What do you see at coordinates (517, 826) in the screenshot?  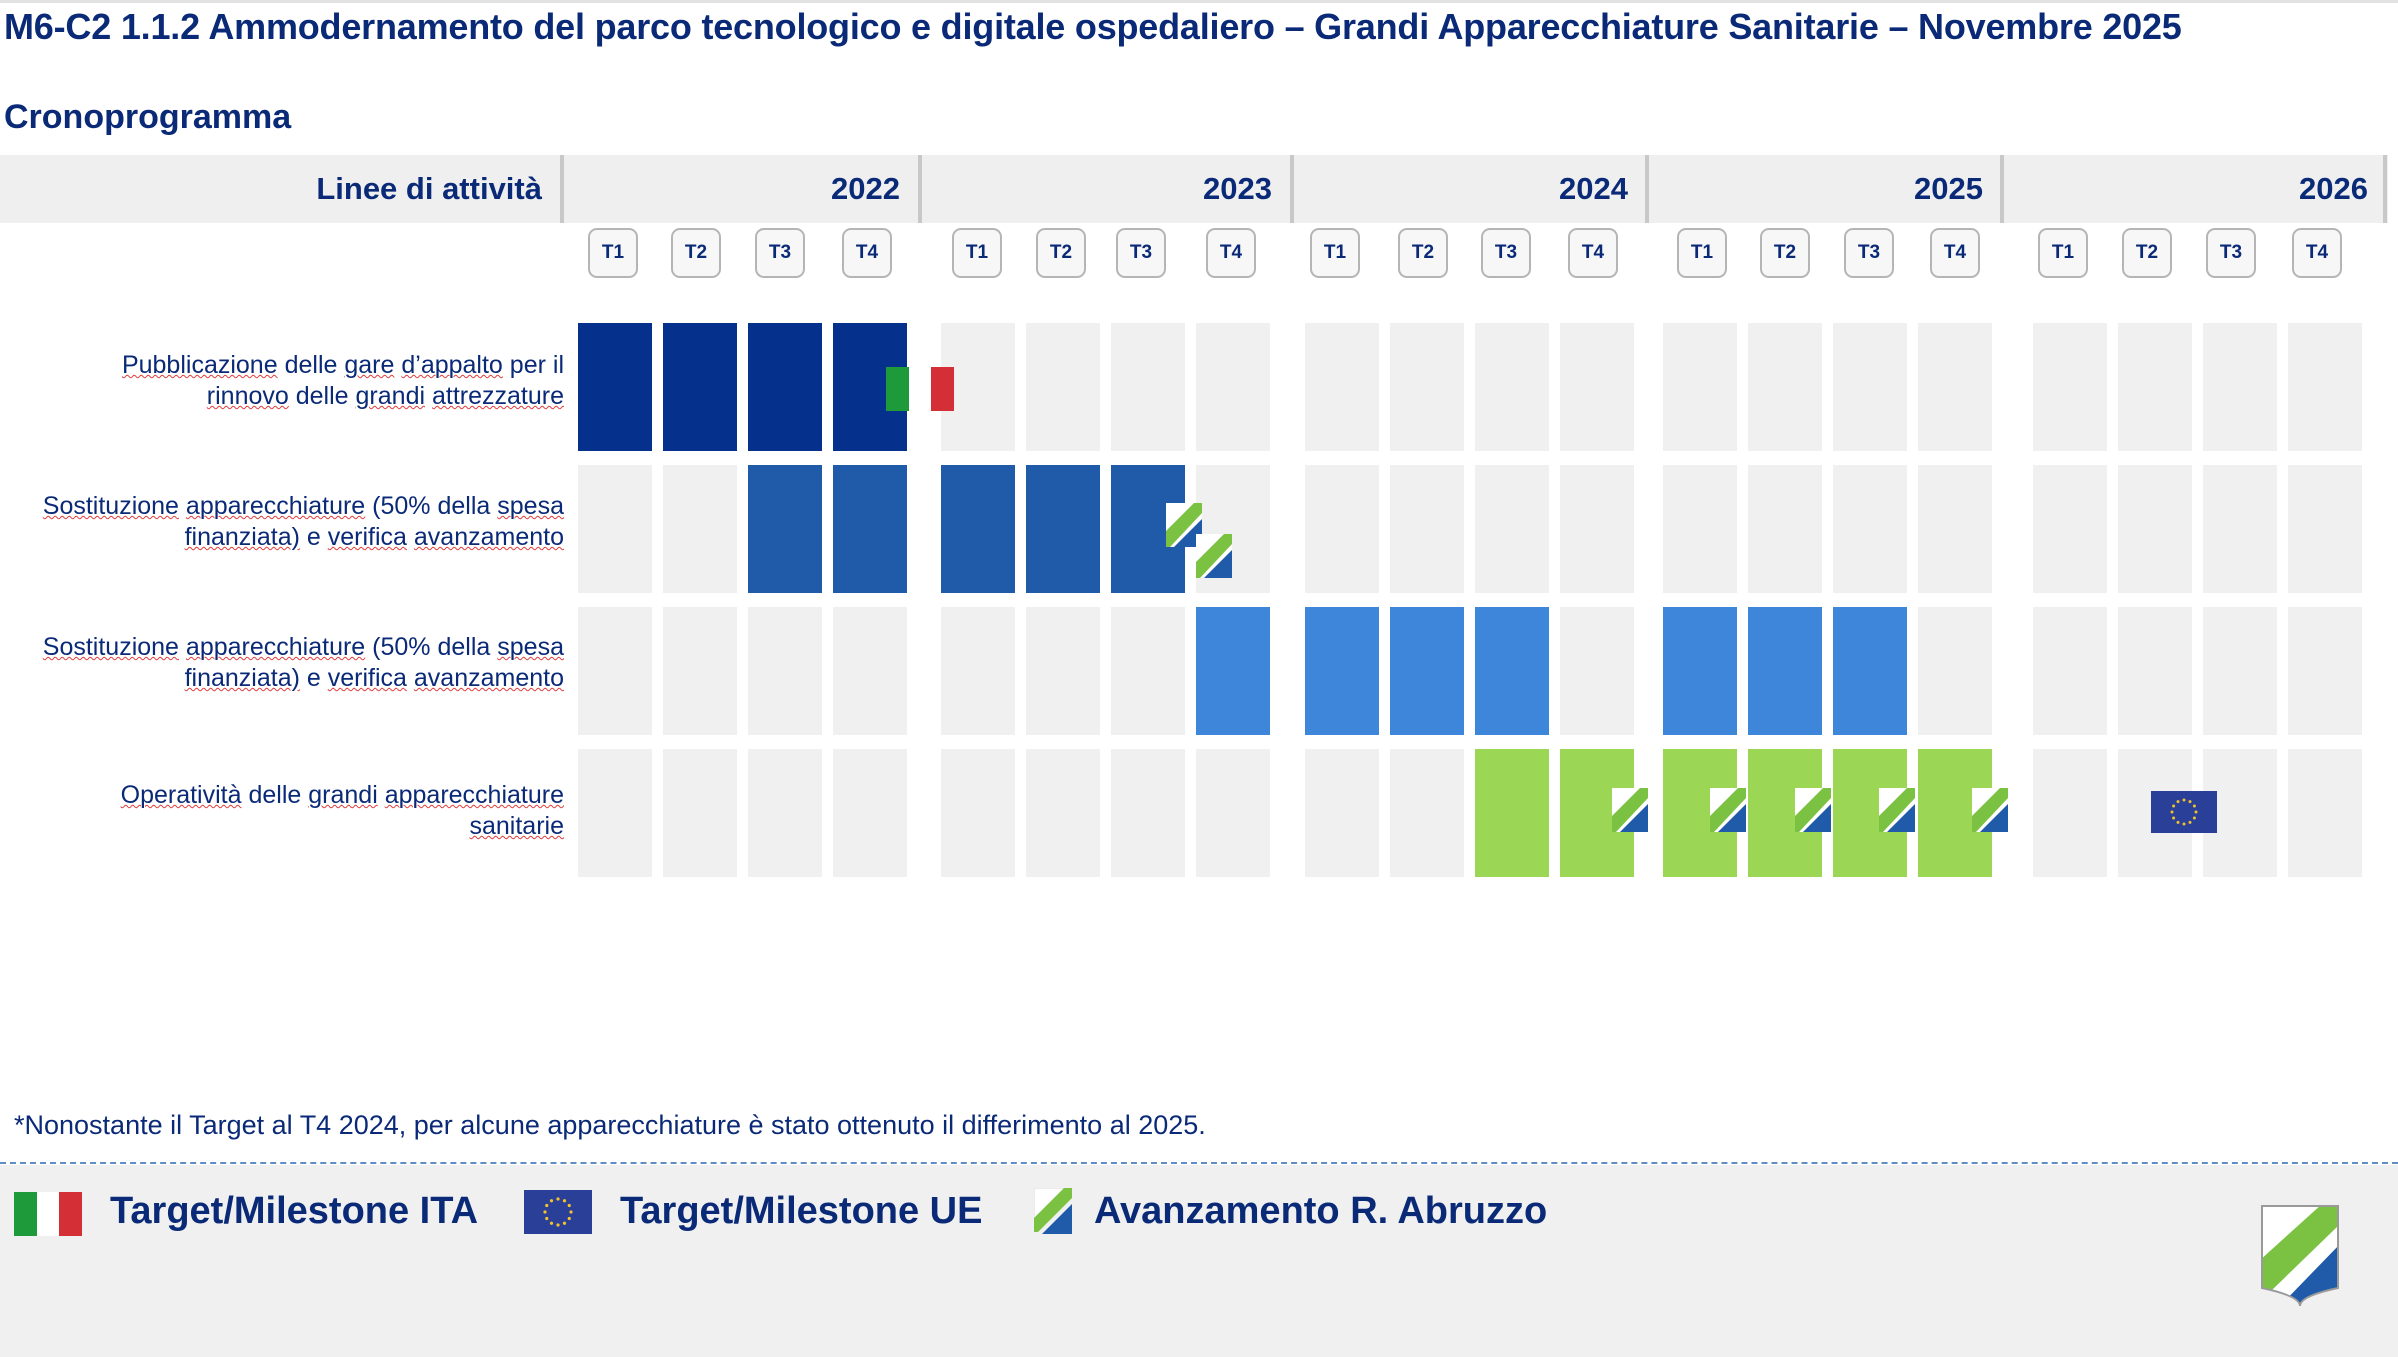 I see `activity-label-line: sanitarie` at bounding box center [517, 826].